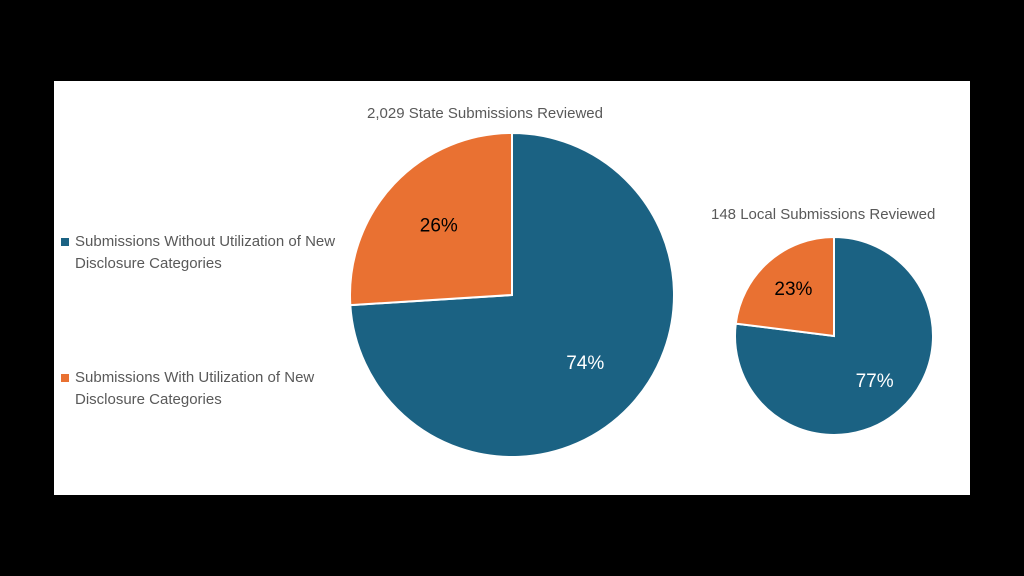  Describe the element at coordinates (65, 378) in the screenshot. I see `legend-swatch-with` at that location.